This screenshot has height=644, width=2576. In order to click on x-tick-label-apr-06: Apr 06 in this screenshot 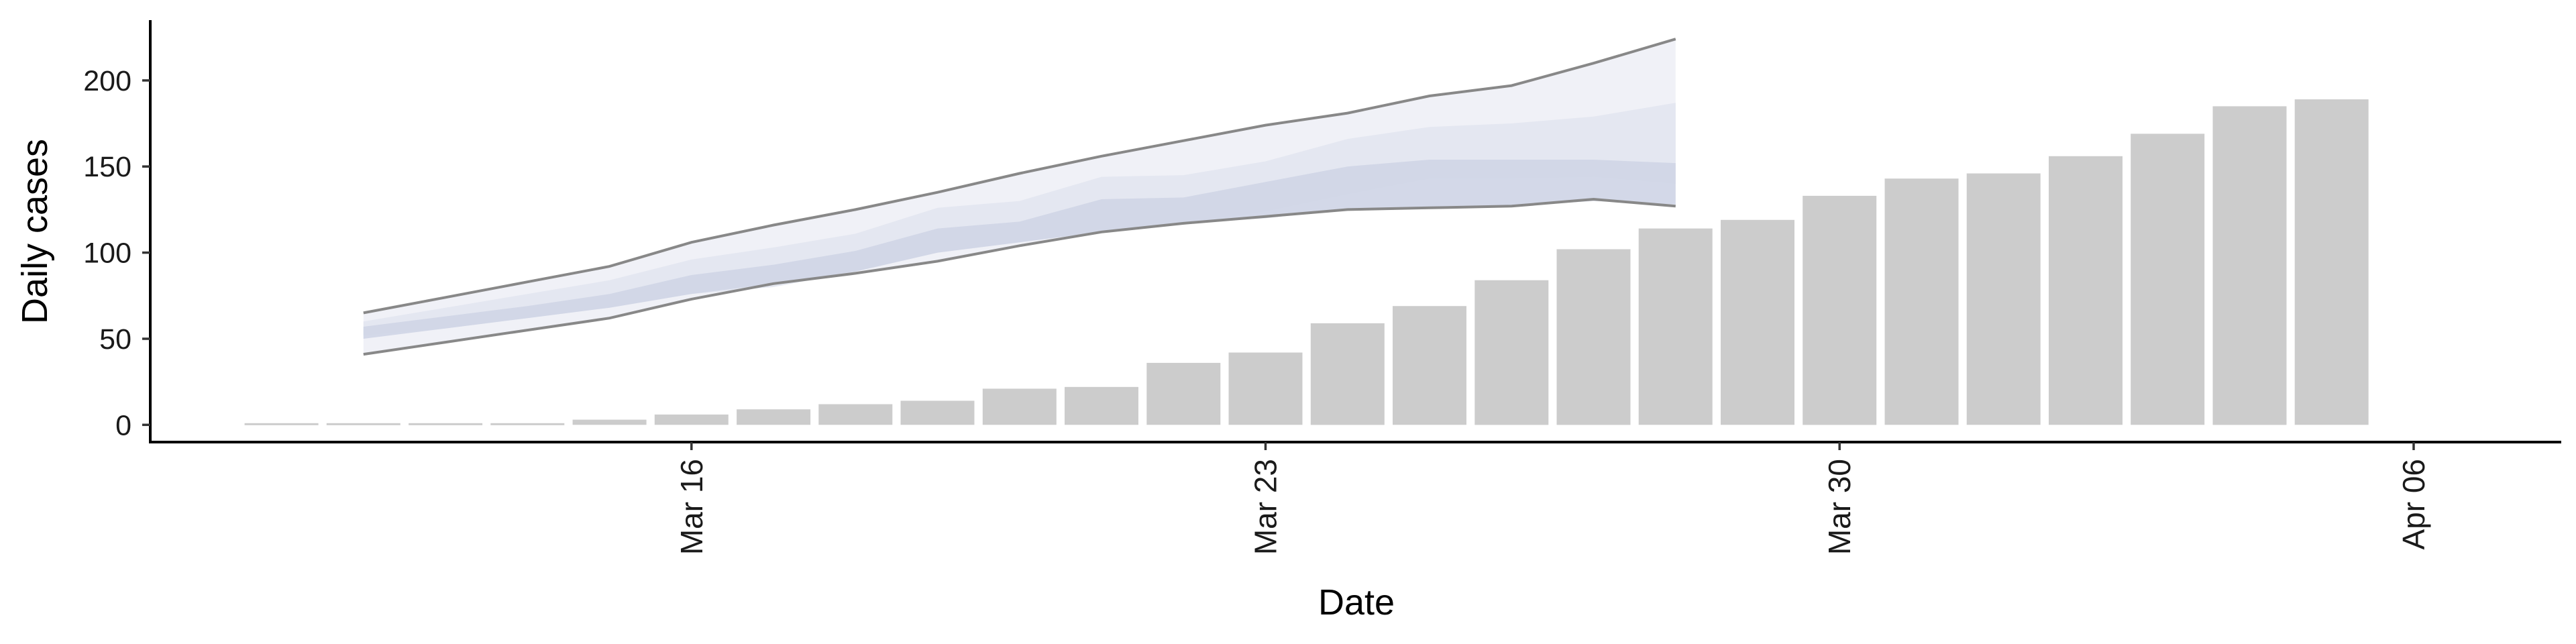, I will do `click(2413, 504)`.